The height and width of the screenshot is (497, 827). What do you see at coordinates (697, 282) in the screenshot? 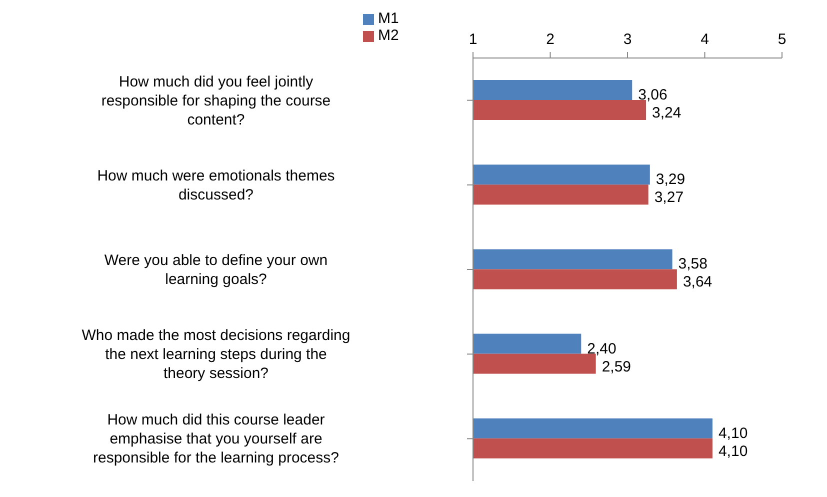
I see `data-label: 3,64` at bounding box center [697, 282].